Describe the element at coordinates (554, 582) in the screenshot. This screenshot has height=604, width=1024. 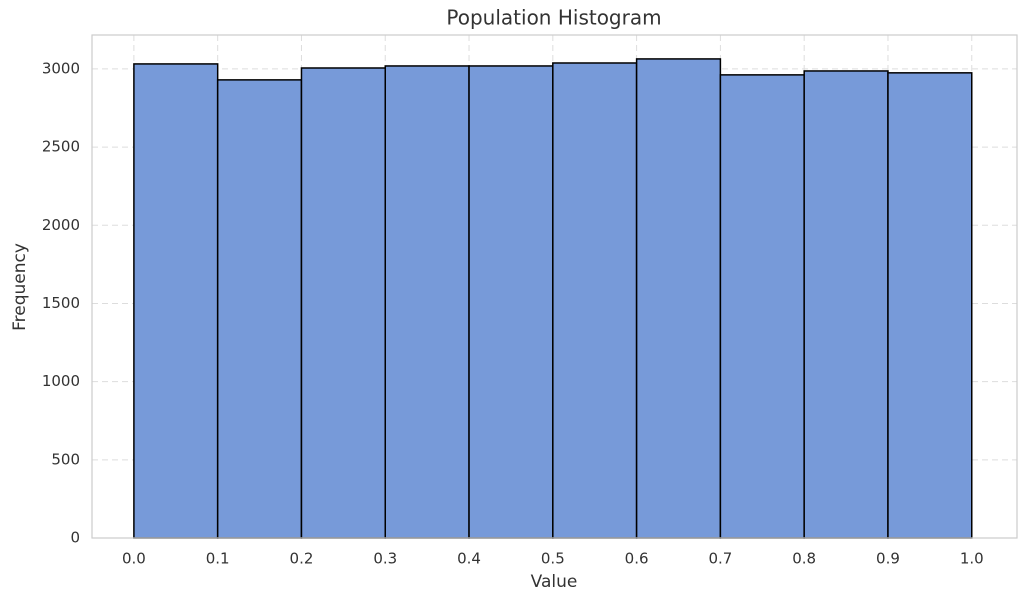
I see `x-axis-label: Value` at that location.